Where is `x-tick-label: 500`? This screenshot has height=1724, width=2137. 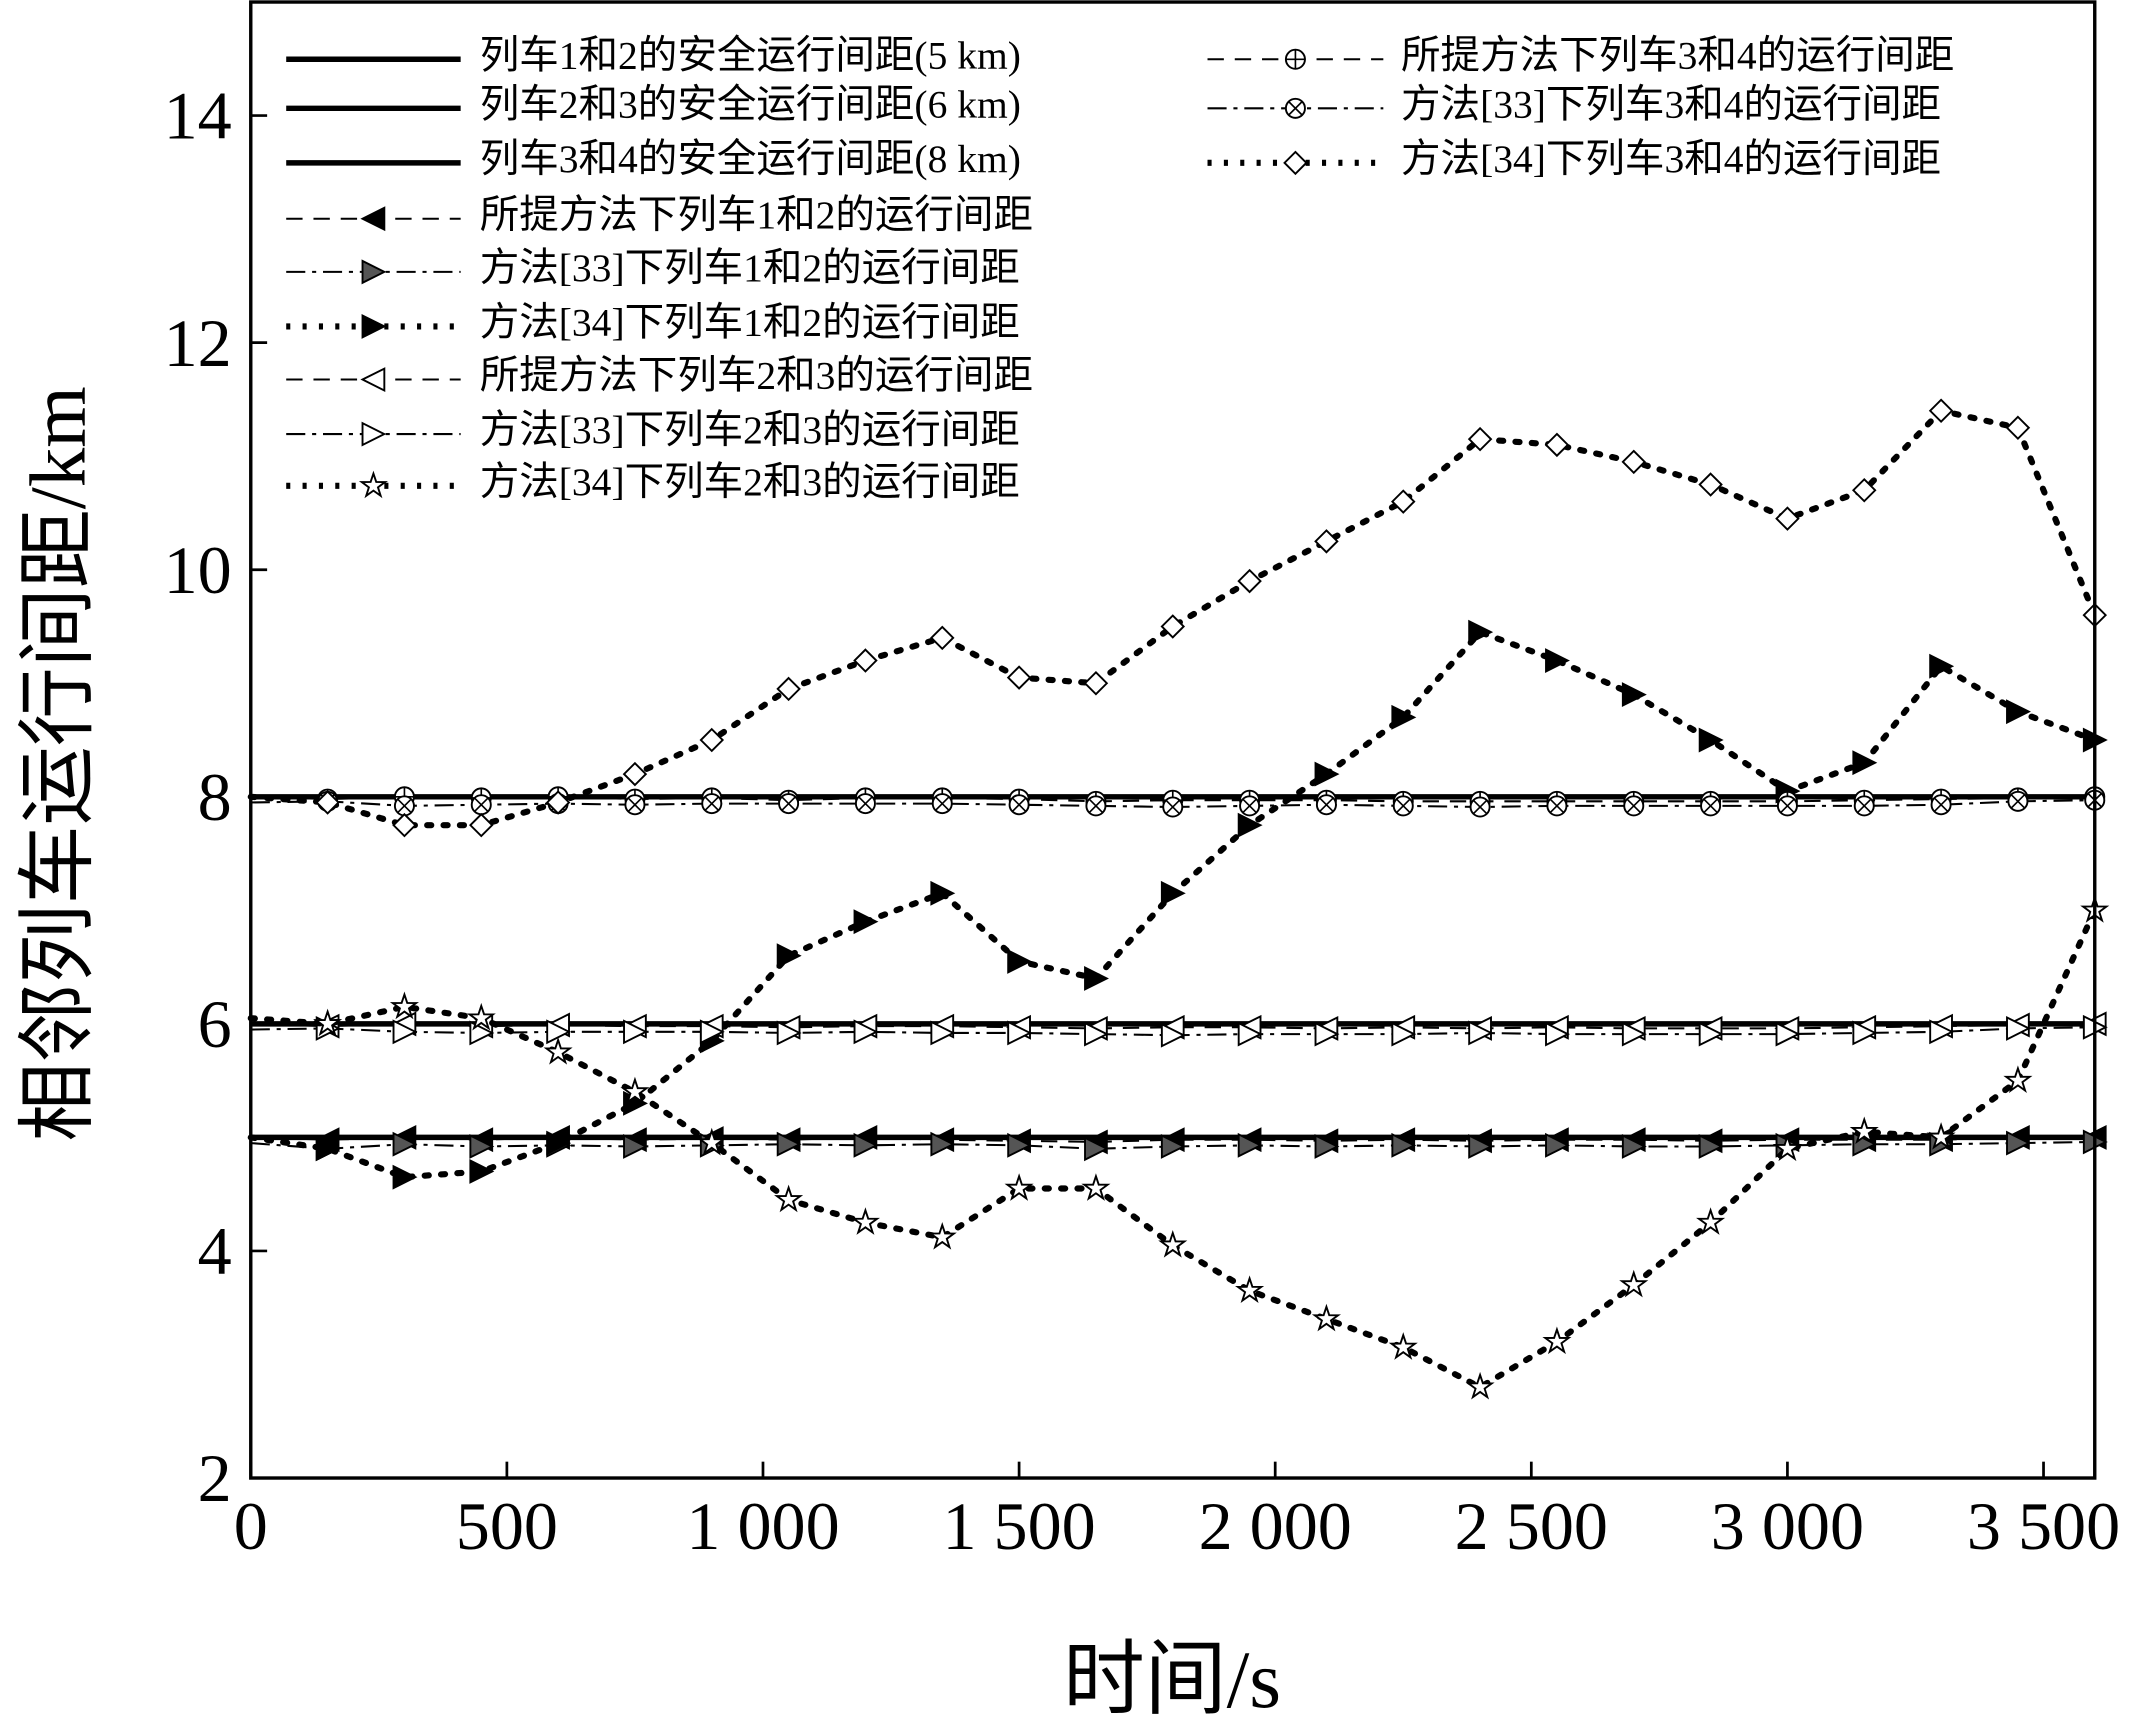 x-tick-label: 500 is located at coordinates (507, 1526).